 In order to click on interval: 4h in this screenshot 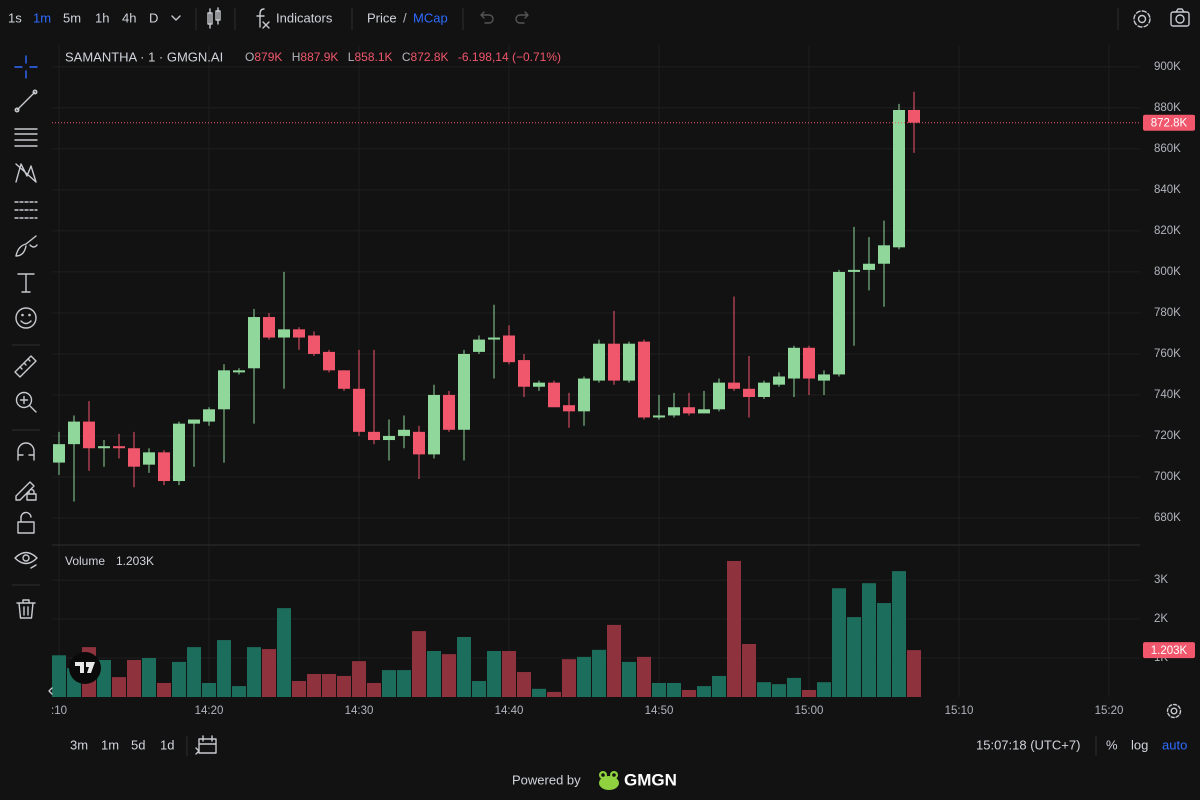, I will do `click(129, 17)`.